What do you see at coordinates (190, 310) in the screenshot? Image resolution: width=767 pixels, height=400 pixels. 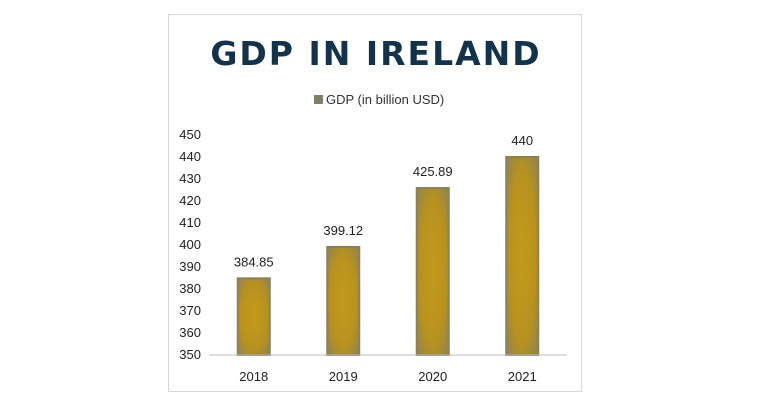 I see `y-tick-label-2: 370` at bounding box center [190, 310].